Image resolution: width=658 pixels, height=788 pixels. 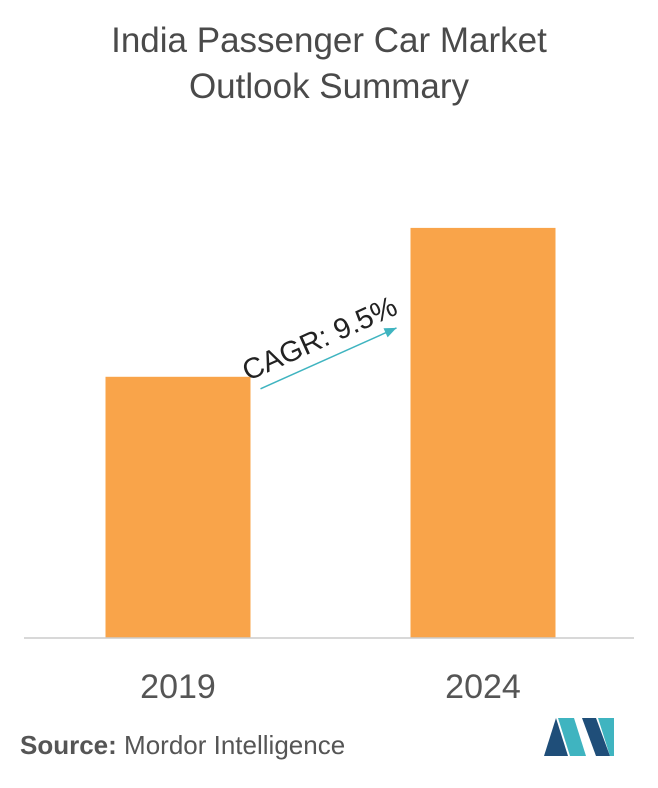 What do you see at coordinates (483, 432) in the screenshot?
I see `bar-2024` at bounding box center [483, 432].